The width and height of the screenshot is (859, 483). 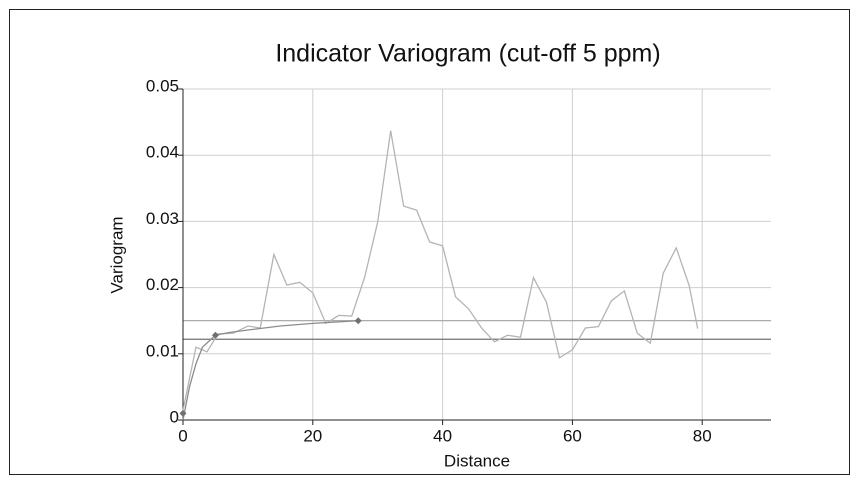 I want to click on y-tick-label: 0.03, so click(x=162, y=218).